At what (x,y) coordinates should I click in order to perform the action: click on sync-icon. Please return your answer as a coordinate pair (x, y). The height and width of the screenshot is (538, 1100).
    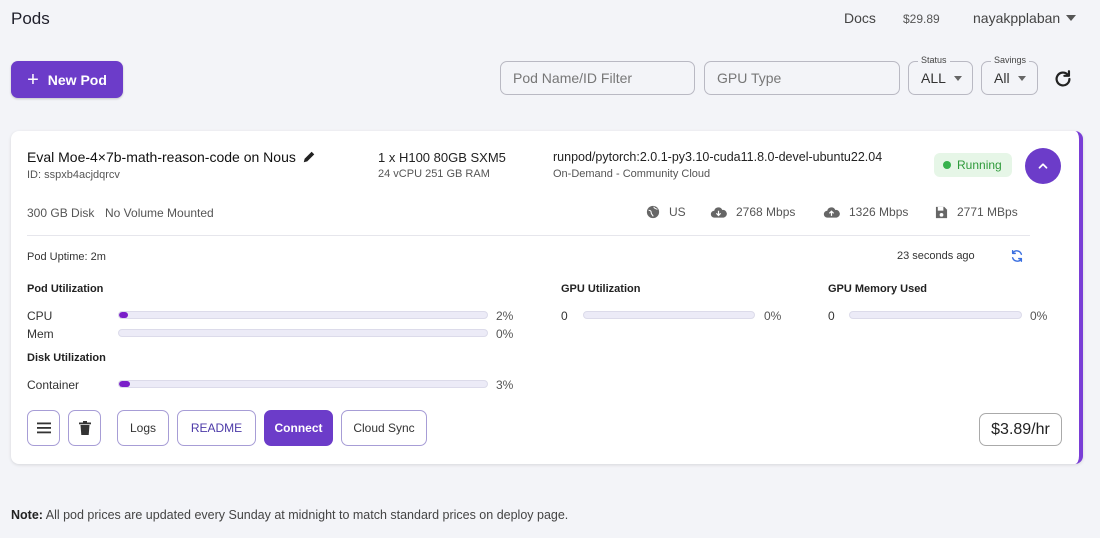
    Looking at the image, I should click on (1017, 256).